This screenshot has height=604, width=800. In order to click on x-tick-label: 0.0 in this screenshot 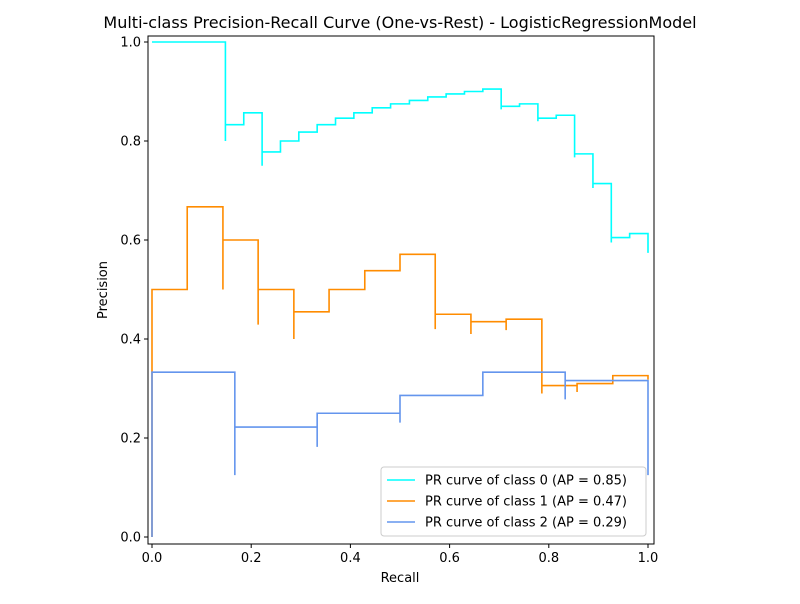, I will do `click(152, 558)`.